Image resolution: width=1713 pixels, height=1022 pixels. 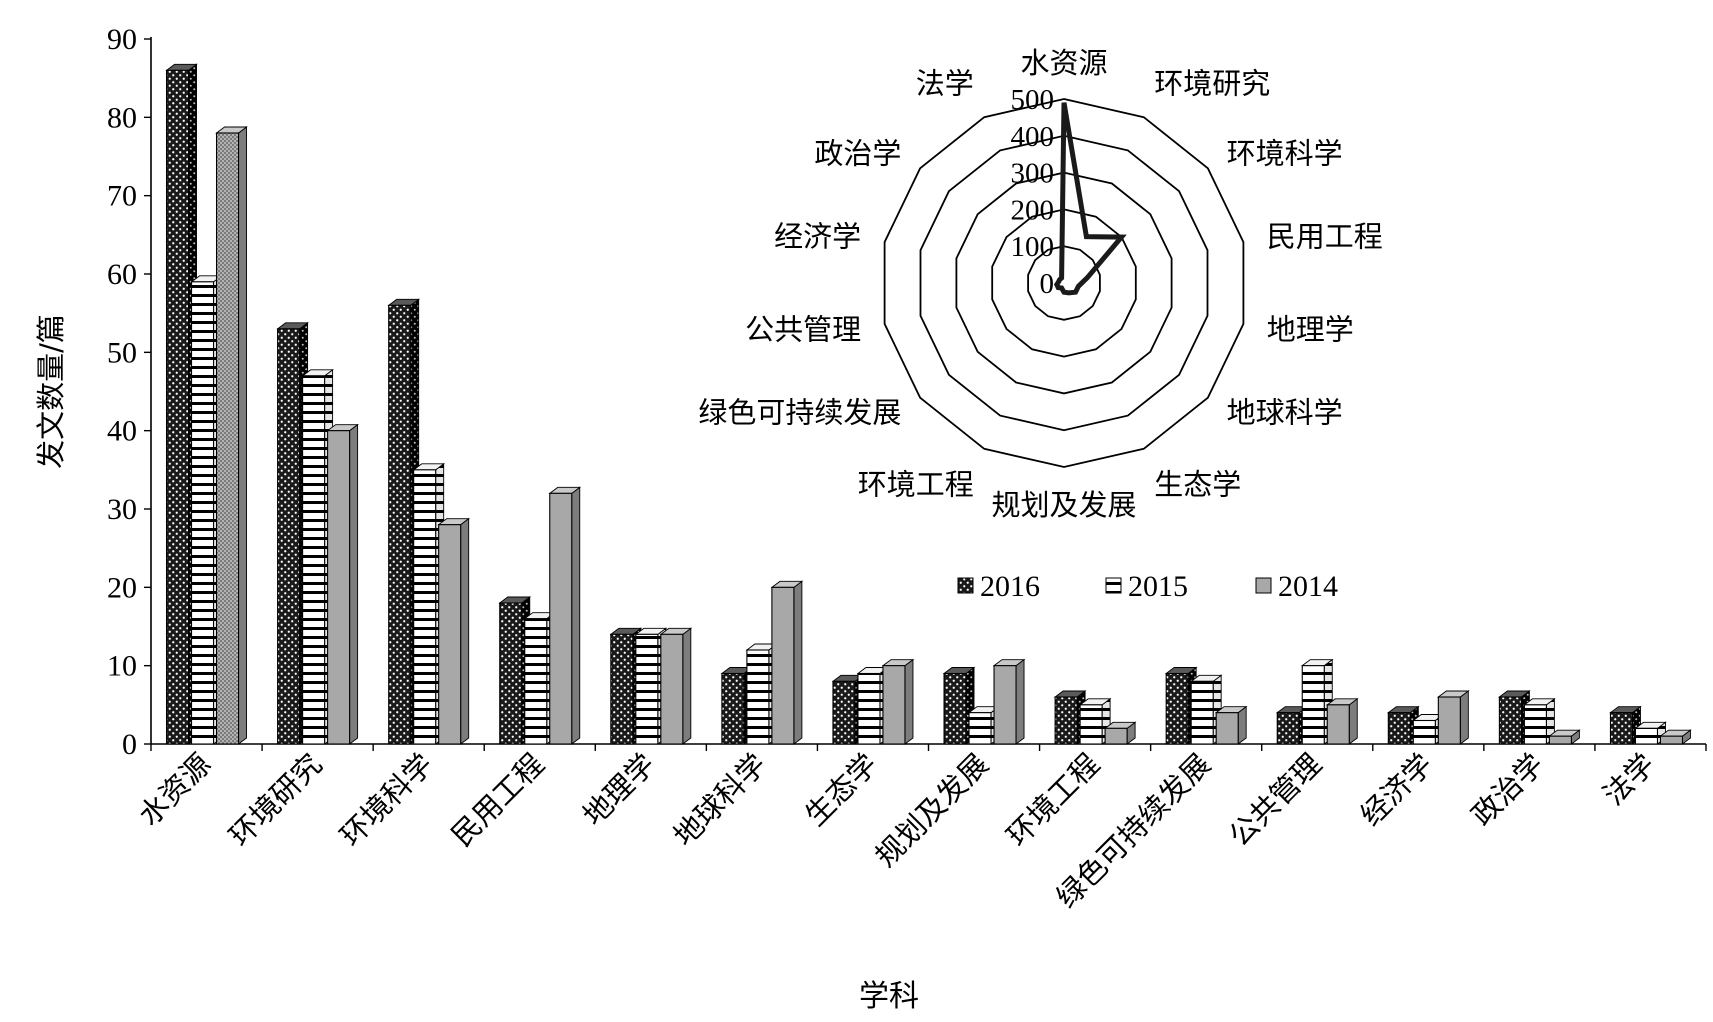 What do you see at coordinates (122, 196) in the screenshot?
I see `y-tick-label: 70` at bounding box center [122, 196].